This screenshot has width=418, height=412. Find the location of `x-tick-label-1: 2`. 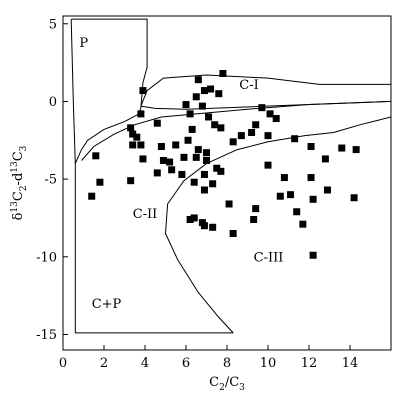

x-tick-label-1: 2 is located at coordinates (104, 363).